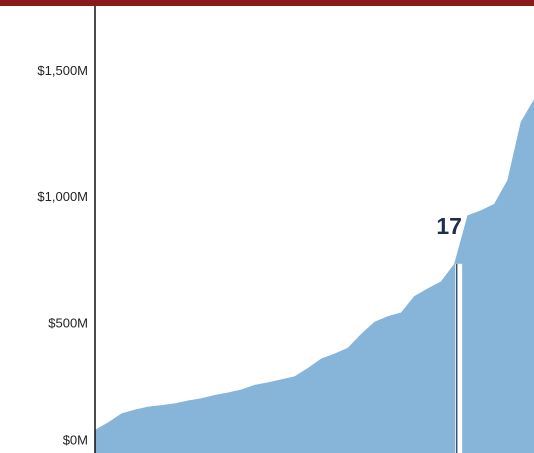 Image resolution: width=534 pixels, height=453 pixels. What do you see at coordinates (459, 358) in the screenshot?
I see `highlight-gap` at bounding box center [459, 358].